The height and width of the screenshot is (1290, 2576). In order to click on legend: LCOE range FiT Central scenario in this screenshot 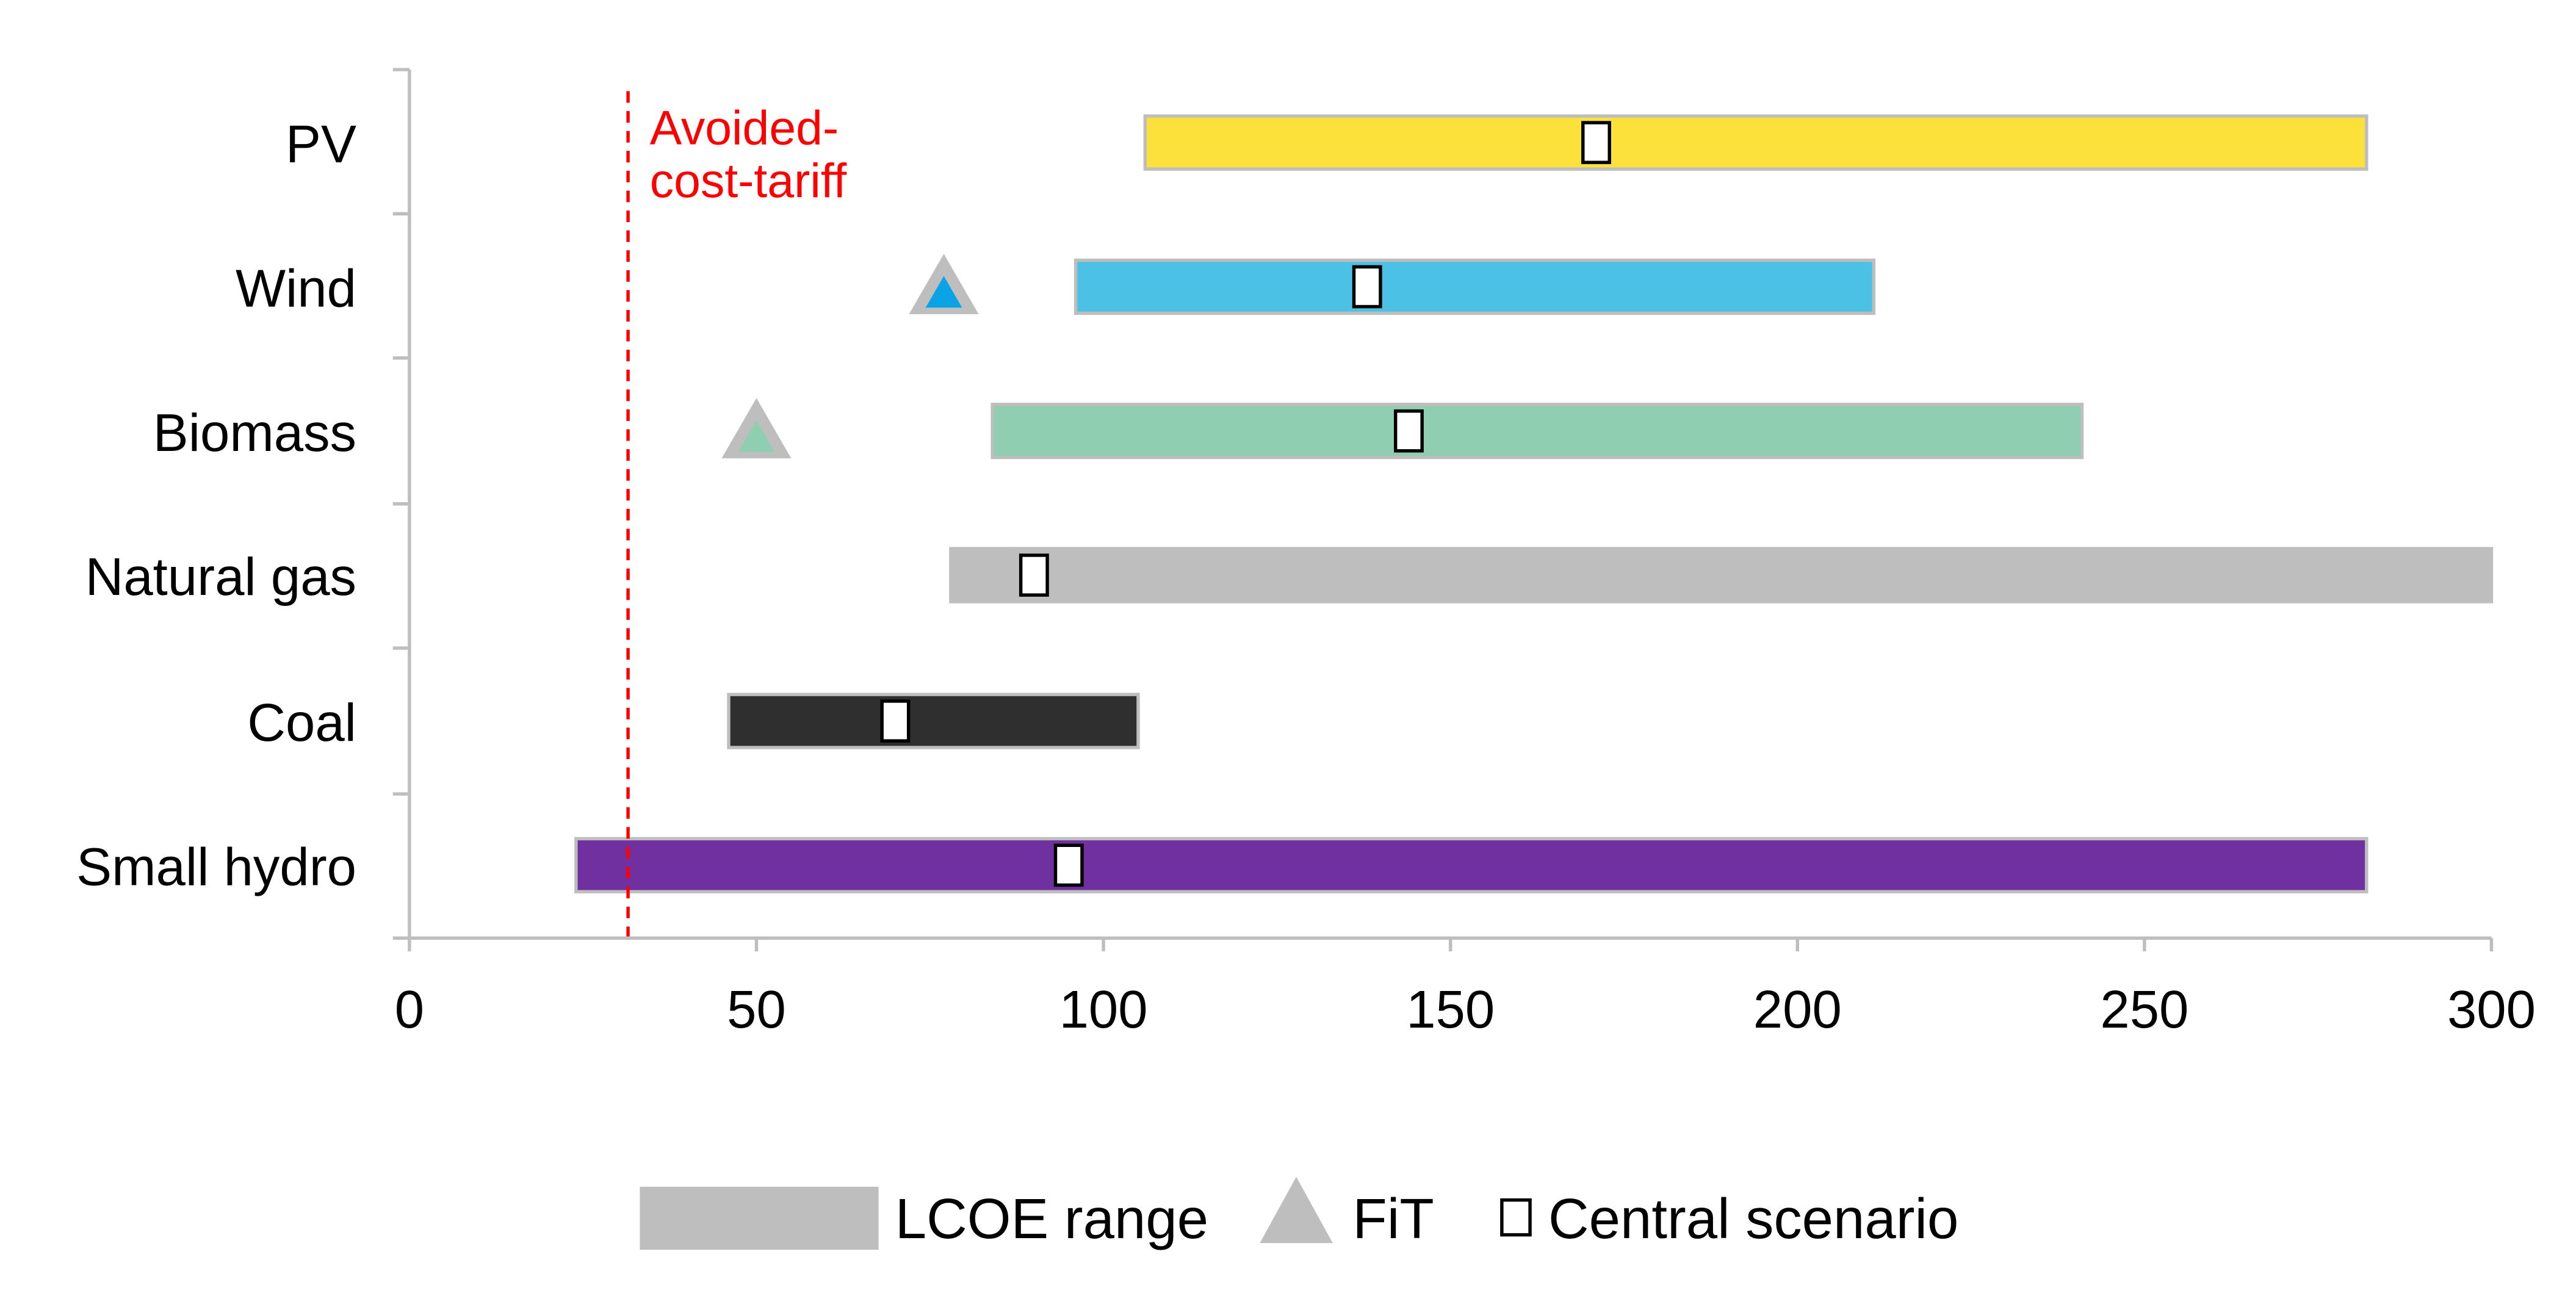, I will do `click(1299, 1213)`.